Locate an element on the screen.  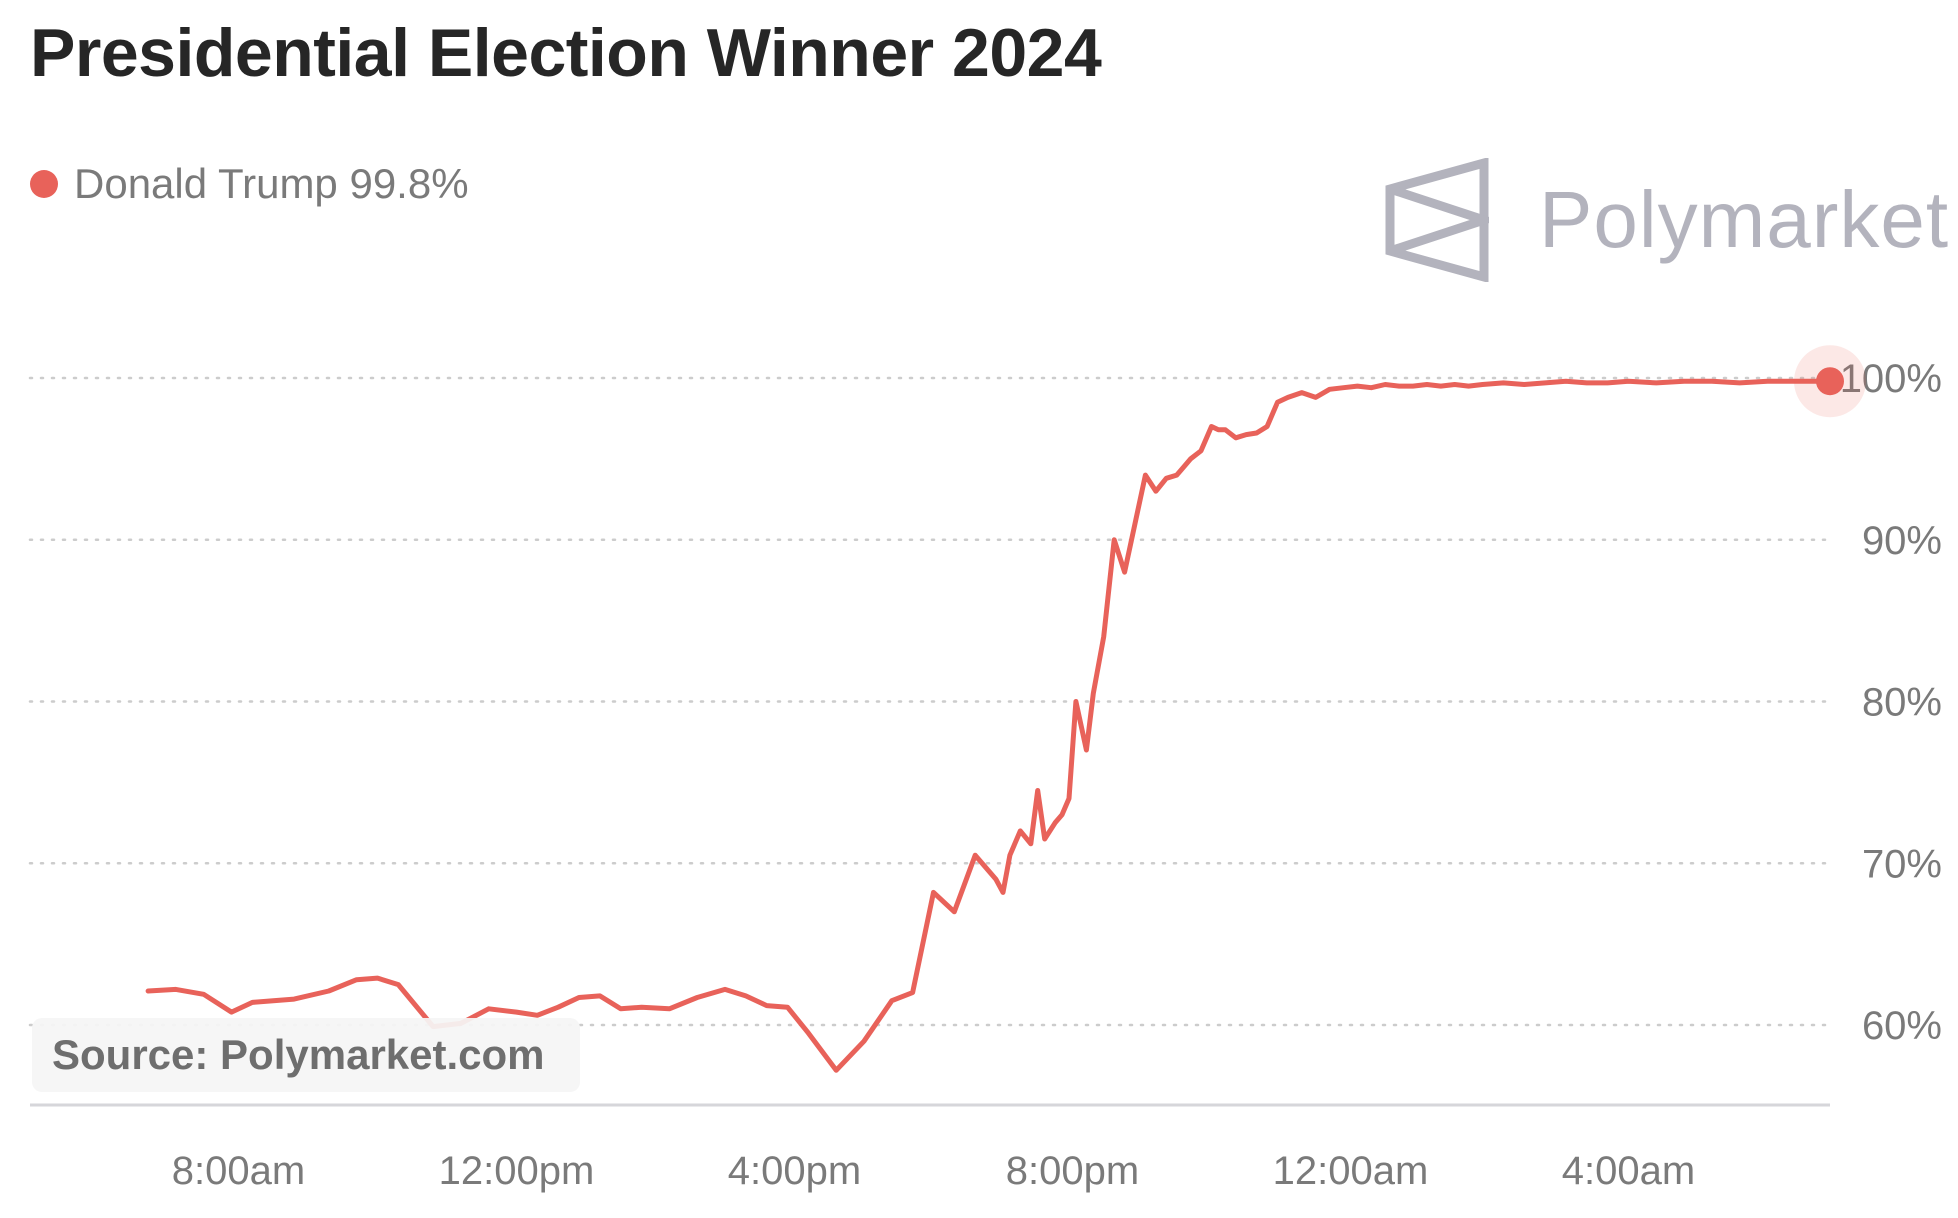
x-tick-label: 12:00pm is located at coordinates (517, 1171).